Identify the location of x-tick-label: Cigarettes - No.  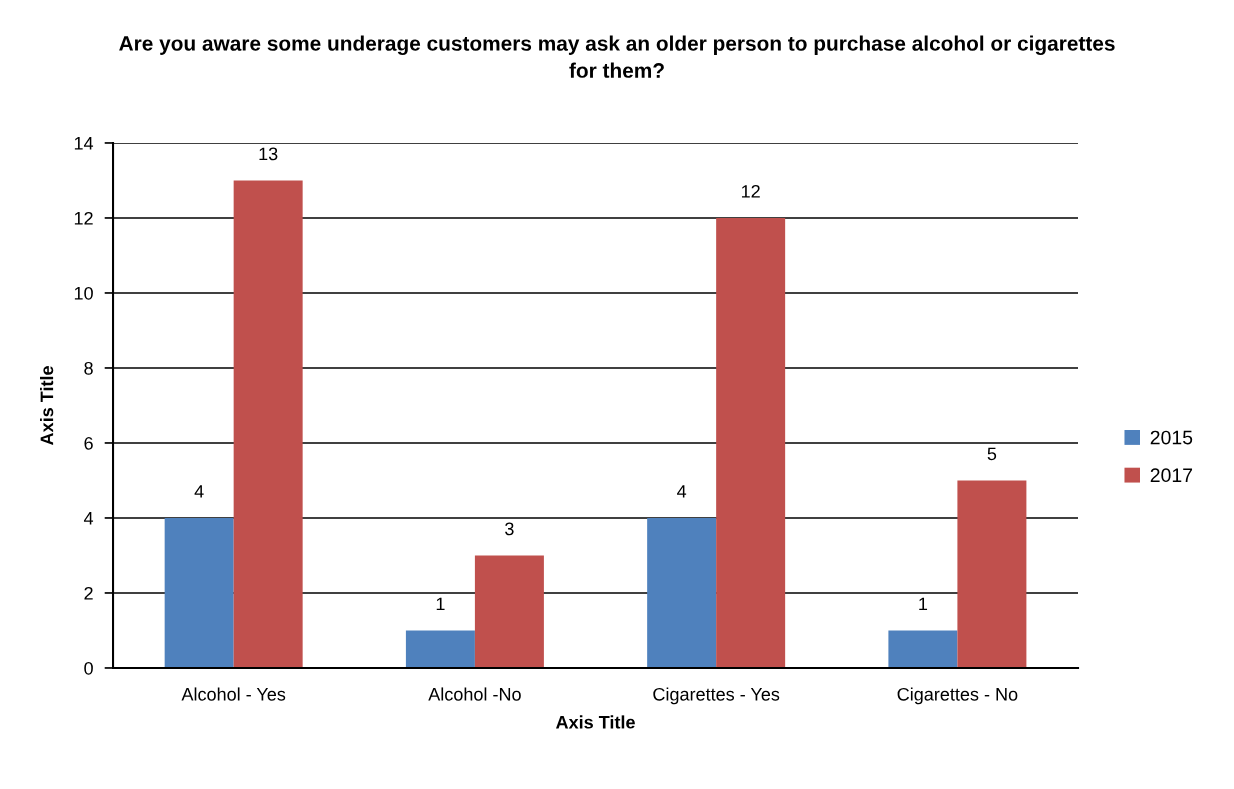
(957, 696).